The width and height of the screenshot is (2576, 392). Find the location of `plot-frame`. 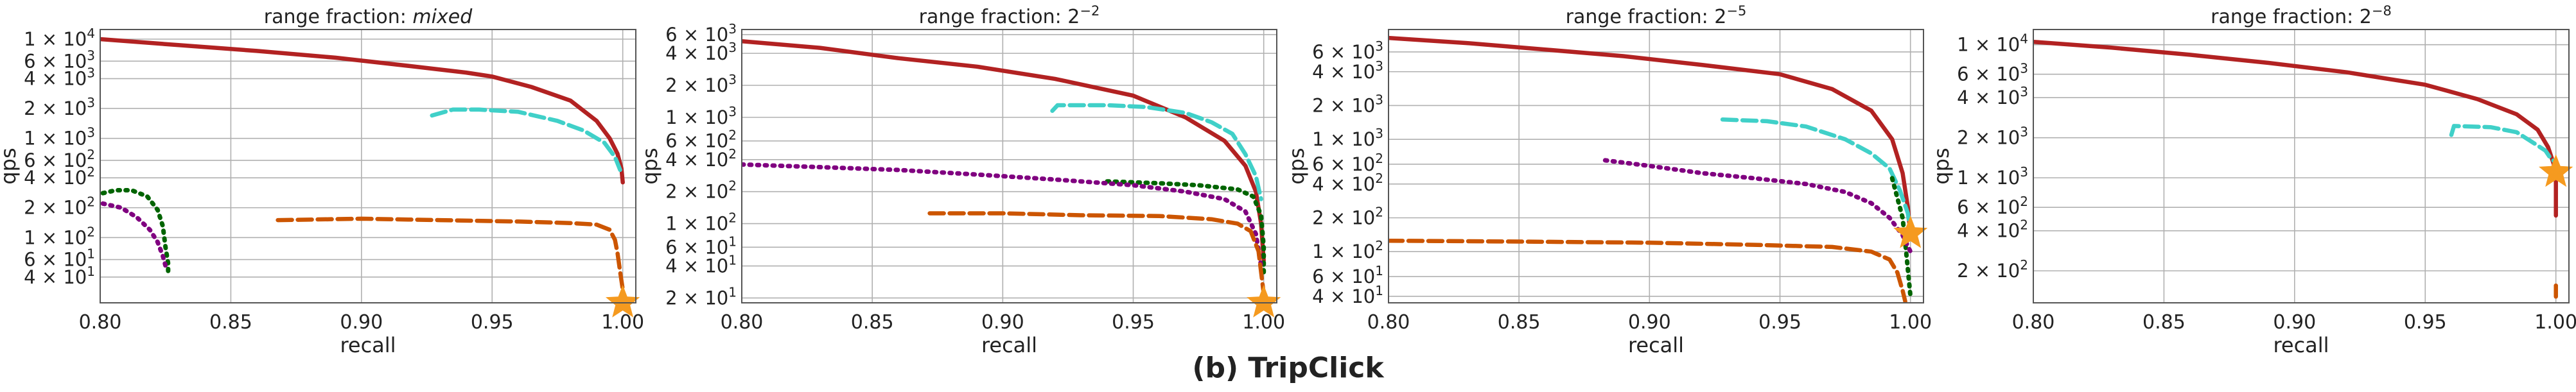

plot-frame is located at coordinates (368, 166).